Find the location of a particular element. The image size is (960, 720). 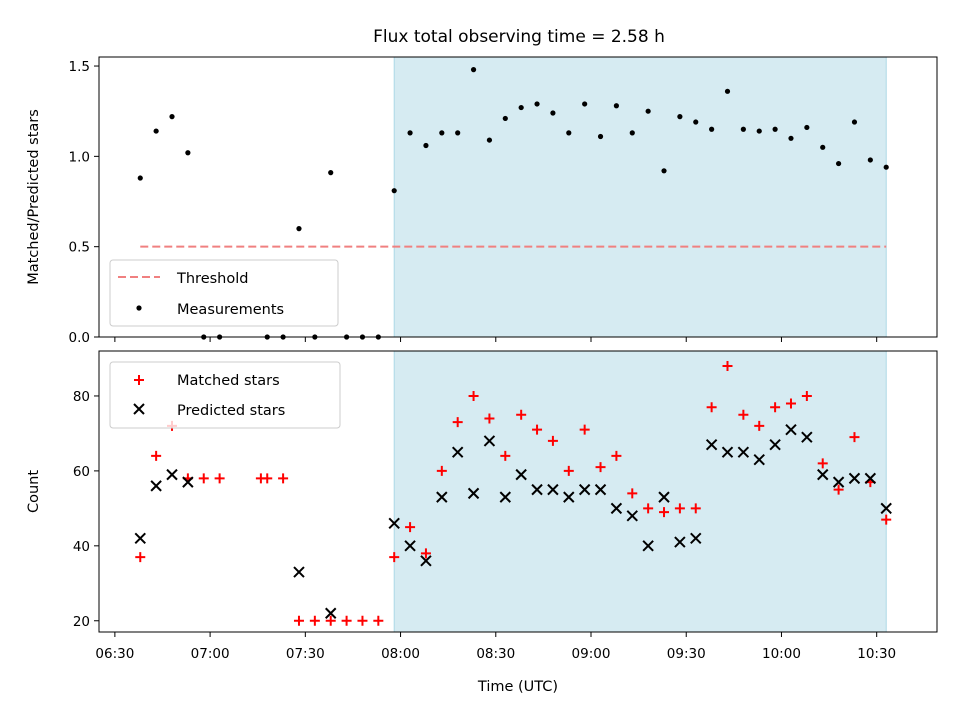

y-tick-label: 0.0 is located at coordinates (79, 338).